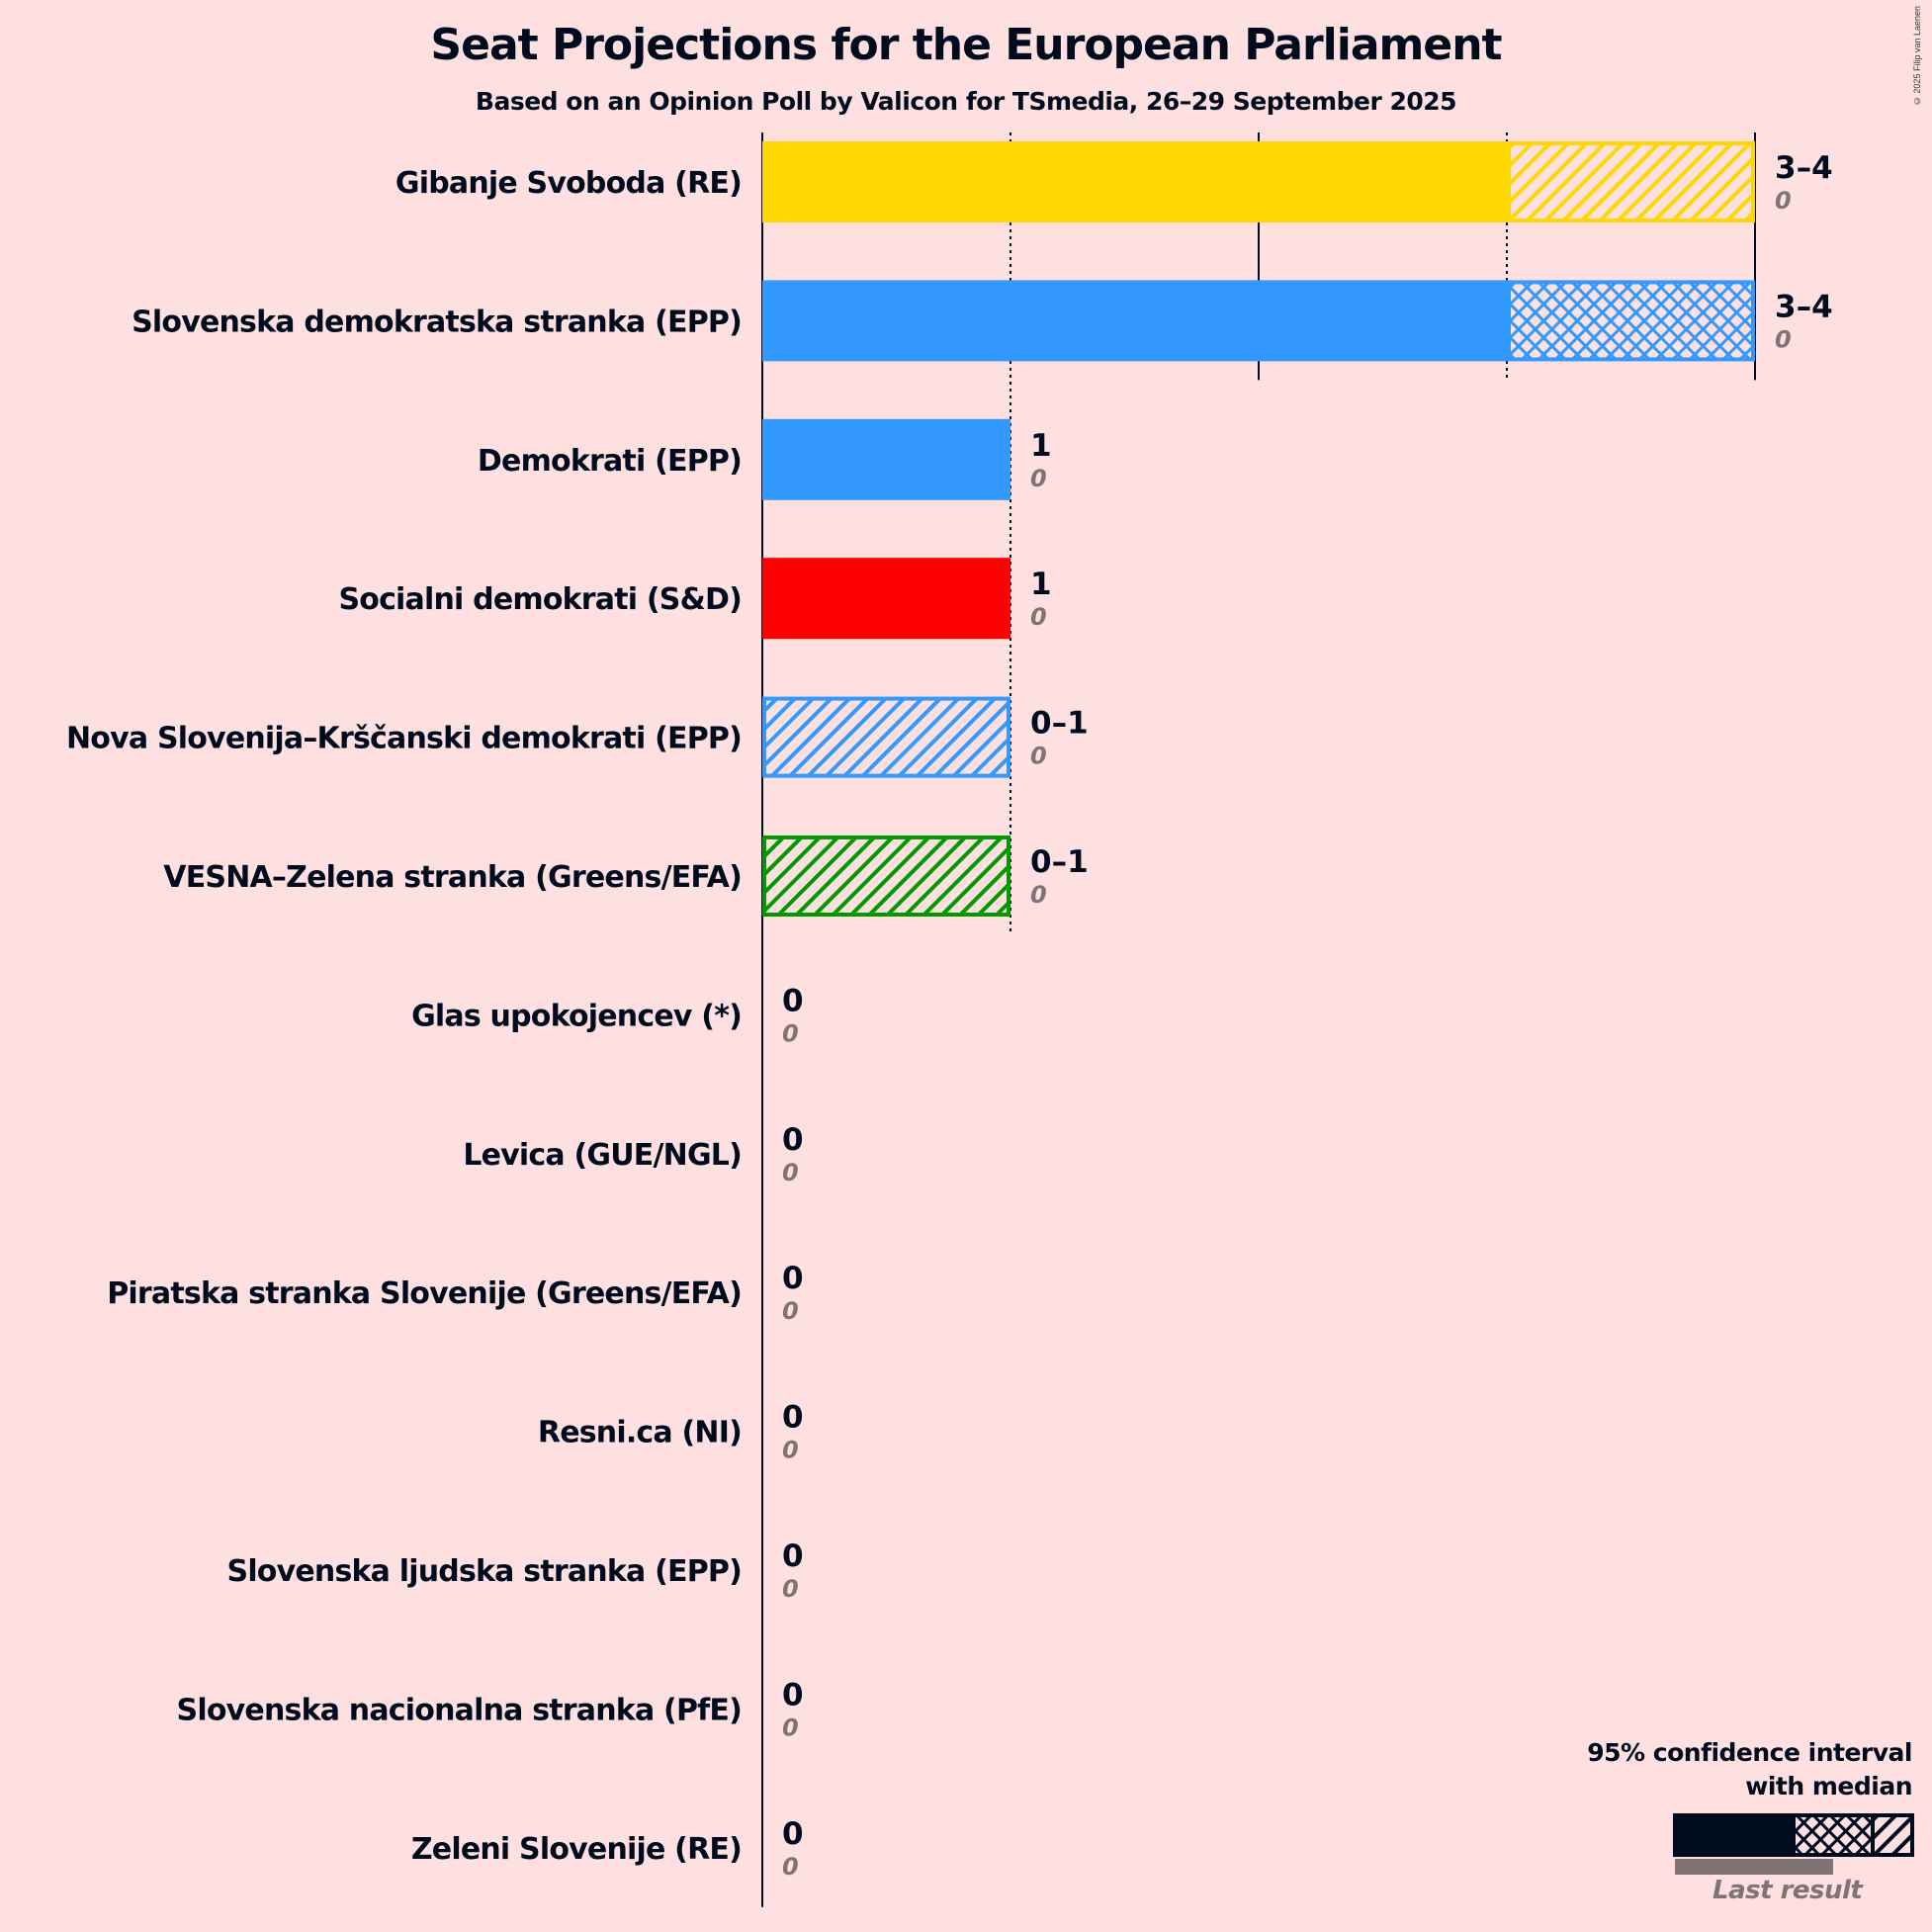 Image resolution: width=1932 pixels, height=1932 pixels. Describe the element at coordinates (1754, 1867) in the screenshot. I see `legend-last-result-swatch` at that location.